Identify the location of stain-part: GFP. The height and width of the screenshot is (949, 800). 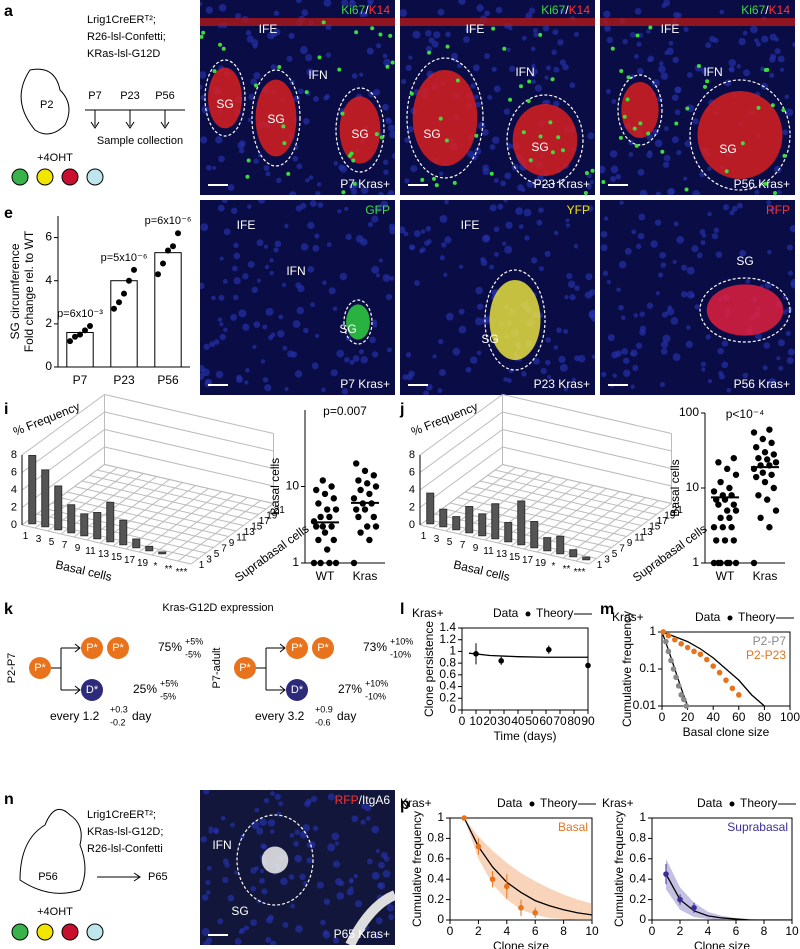
(377, 210).